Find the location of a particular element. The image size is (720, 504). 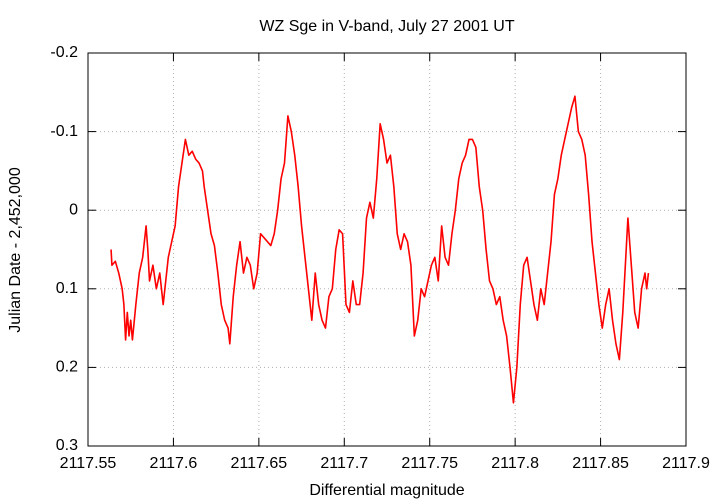

x-tick-label: 2117.7 is located at coordinates (344, 463).